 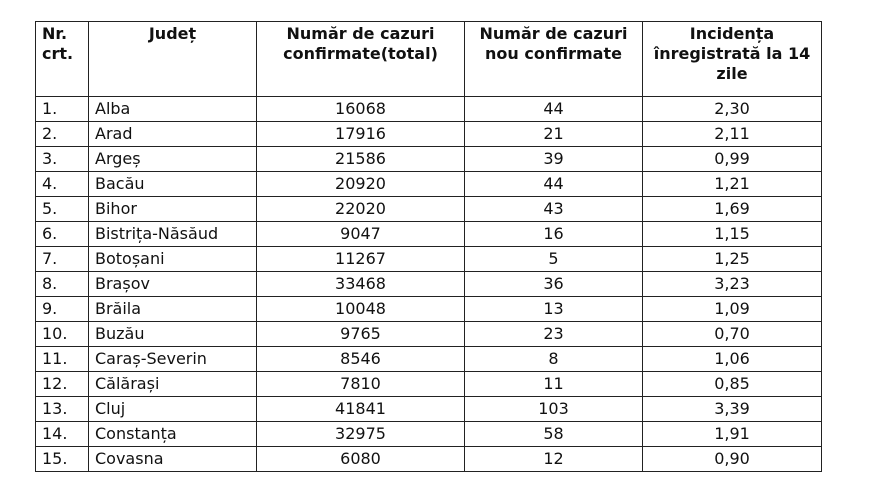 I want to click on total-cases-cell: 20920, so click(x=360, y=184).